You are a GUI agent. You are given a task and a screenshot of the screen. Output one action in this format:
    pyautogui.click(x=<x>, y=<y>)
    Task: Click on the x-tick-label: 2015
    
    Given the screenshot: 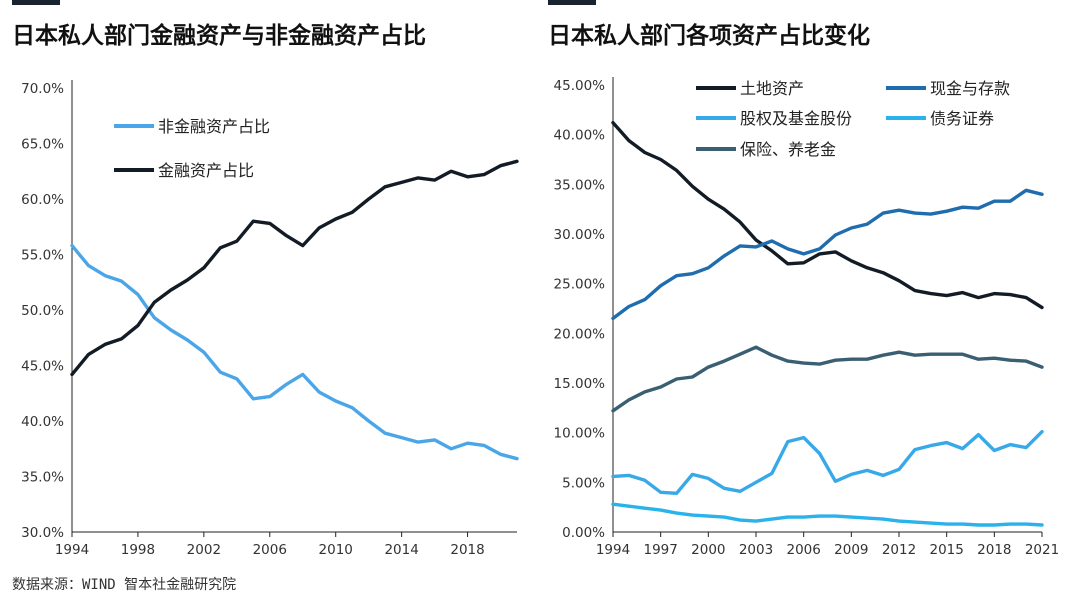 What is the action you would take?
    pyautogui.click(x=946, y=550)
    